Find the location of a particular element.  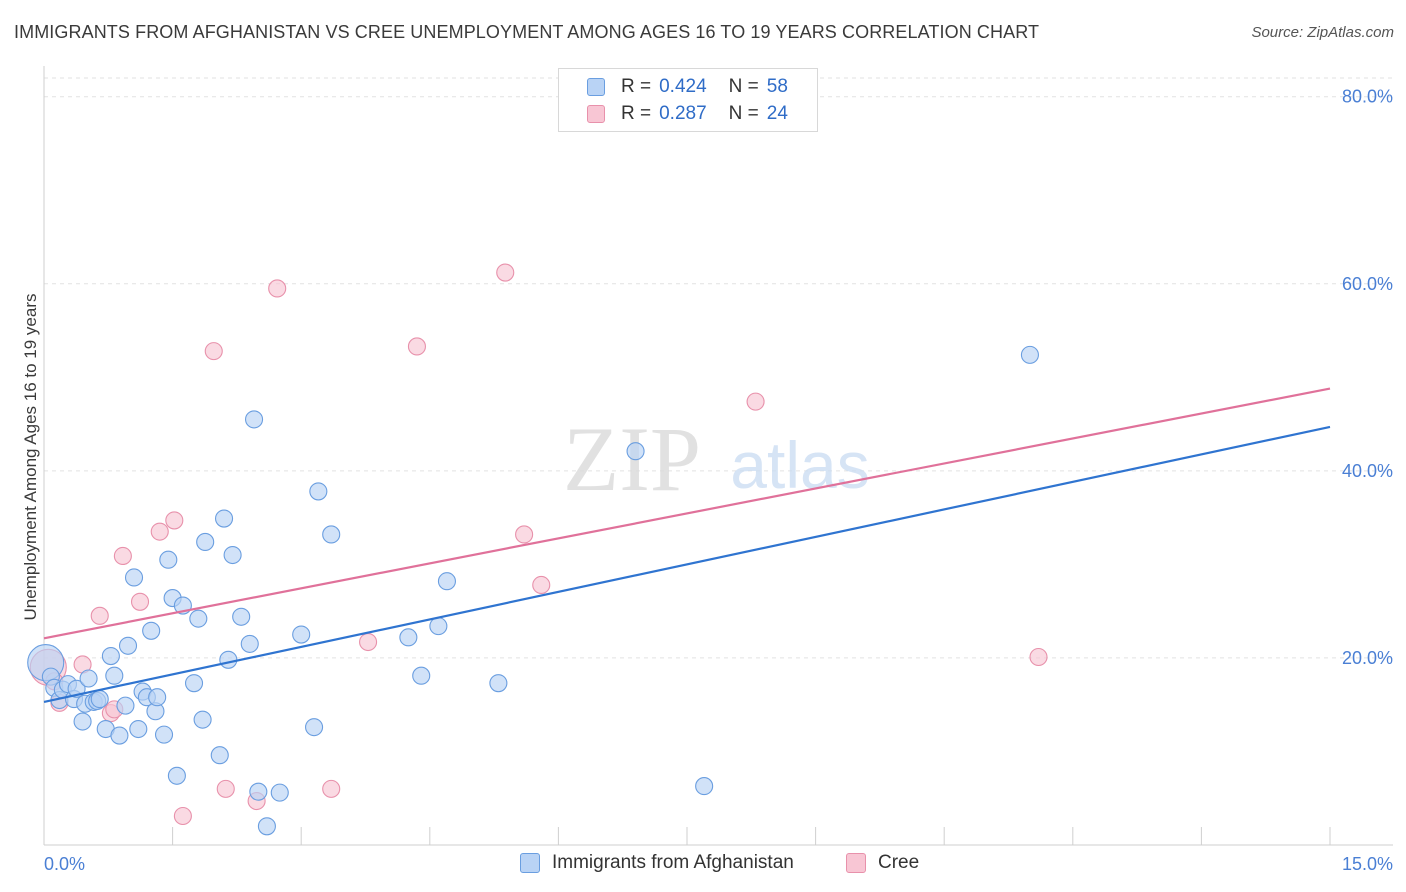

y-tick-label: 40.0% is located at coordinates (1367, 471).